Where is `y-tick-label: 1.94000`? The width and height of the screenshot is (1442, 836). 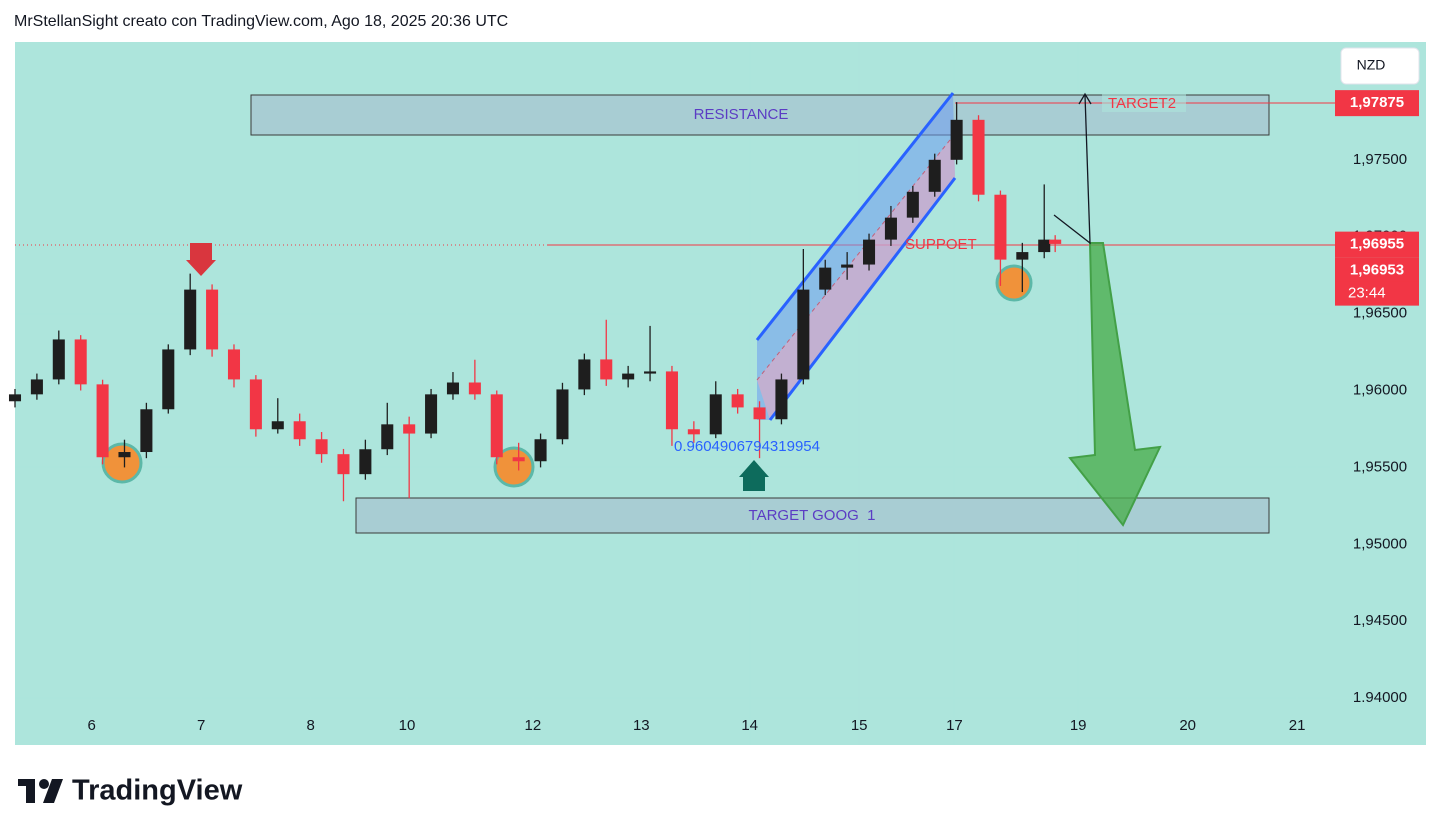
y-tick-label: 1.94000 is located at coordinates (1380, 697).